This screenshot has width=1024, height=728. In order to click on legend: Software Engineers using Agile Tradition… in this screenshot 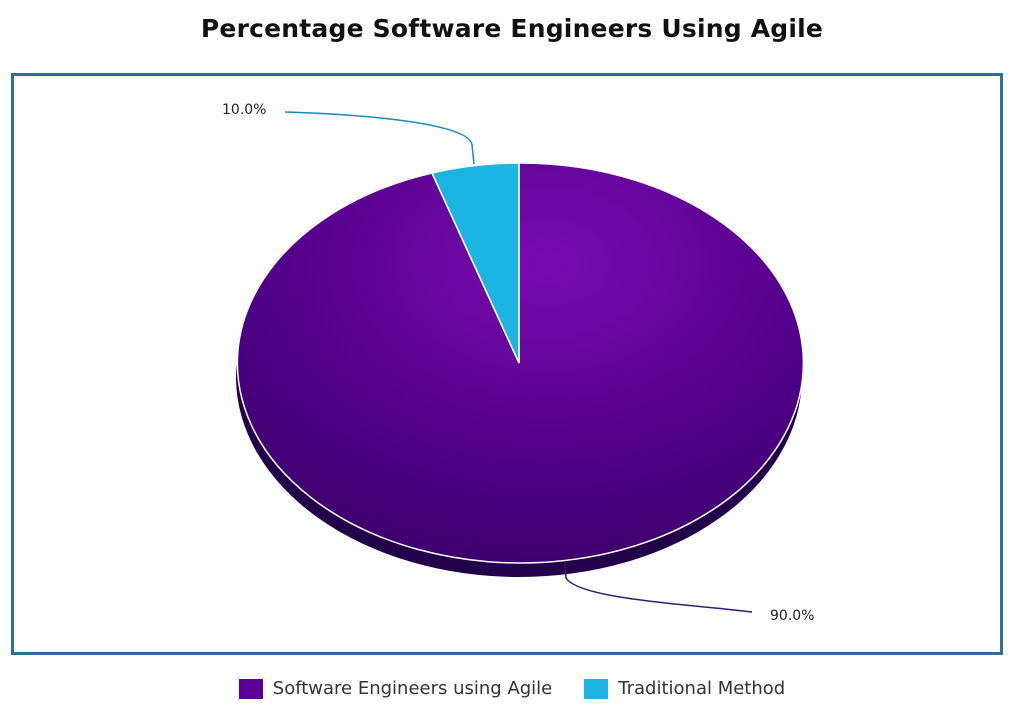, I will do `click(512, 688)`.